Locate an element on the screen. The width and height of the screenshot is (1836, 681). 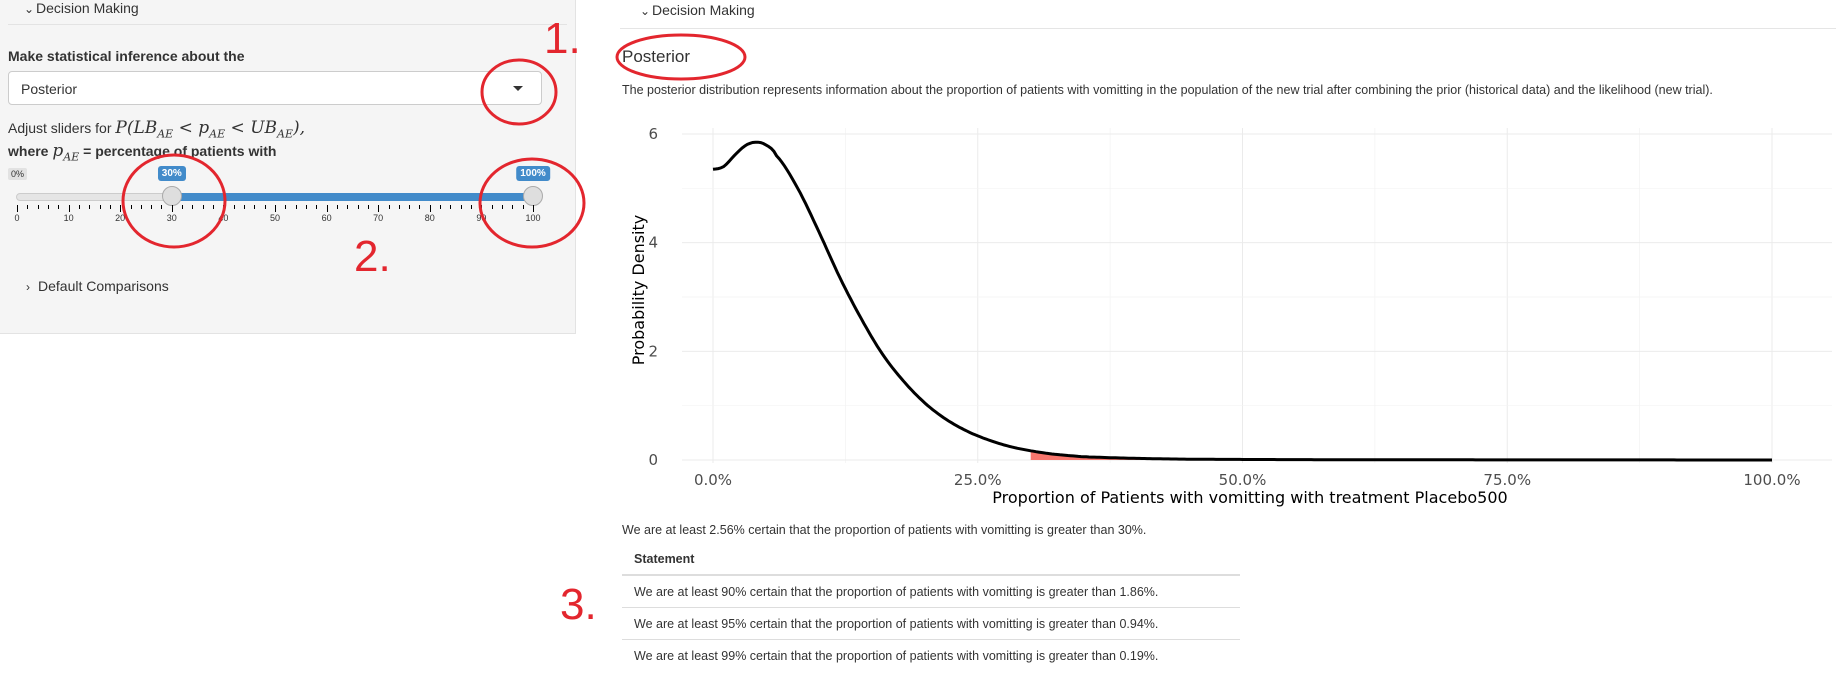
inference-label: Make statistical inference about the is located at coordinates (126, 56).